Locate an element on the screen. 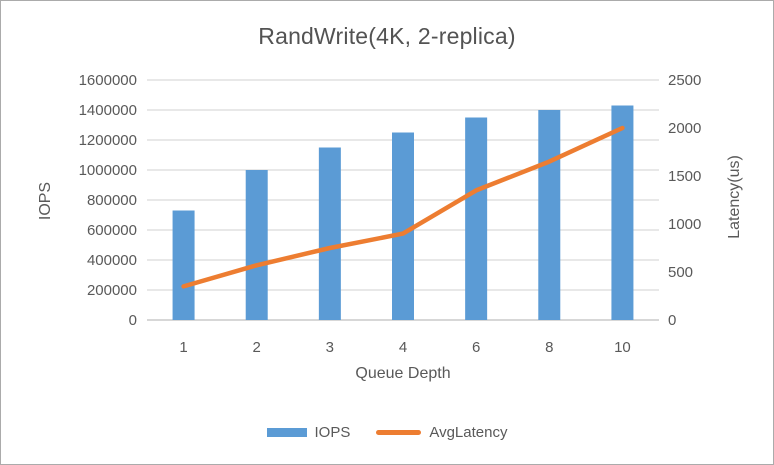 The image size is (774, 465). legend: IOPS AvgLatency is located at coordinates (387, 432).